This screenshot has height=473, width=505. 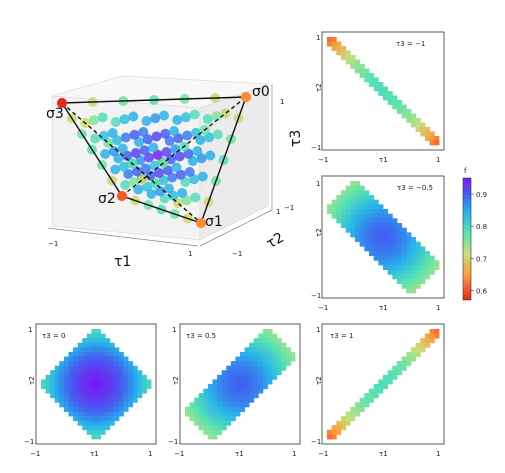 I want to click on y3d-tick-min: −1, so click(x=237, y=254).